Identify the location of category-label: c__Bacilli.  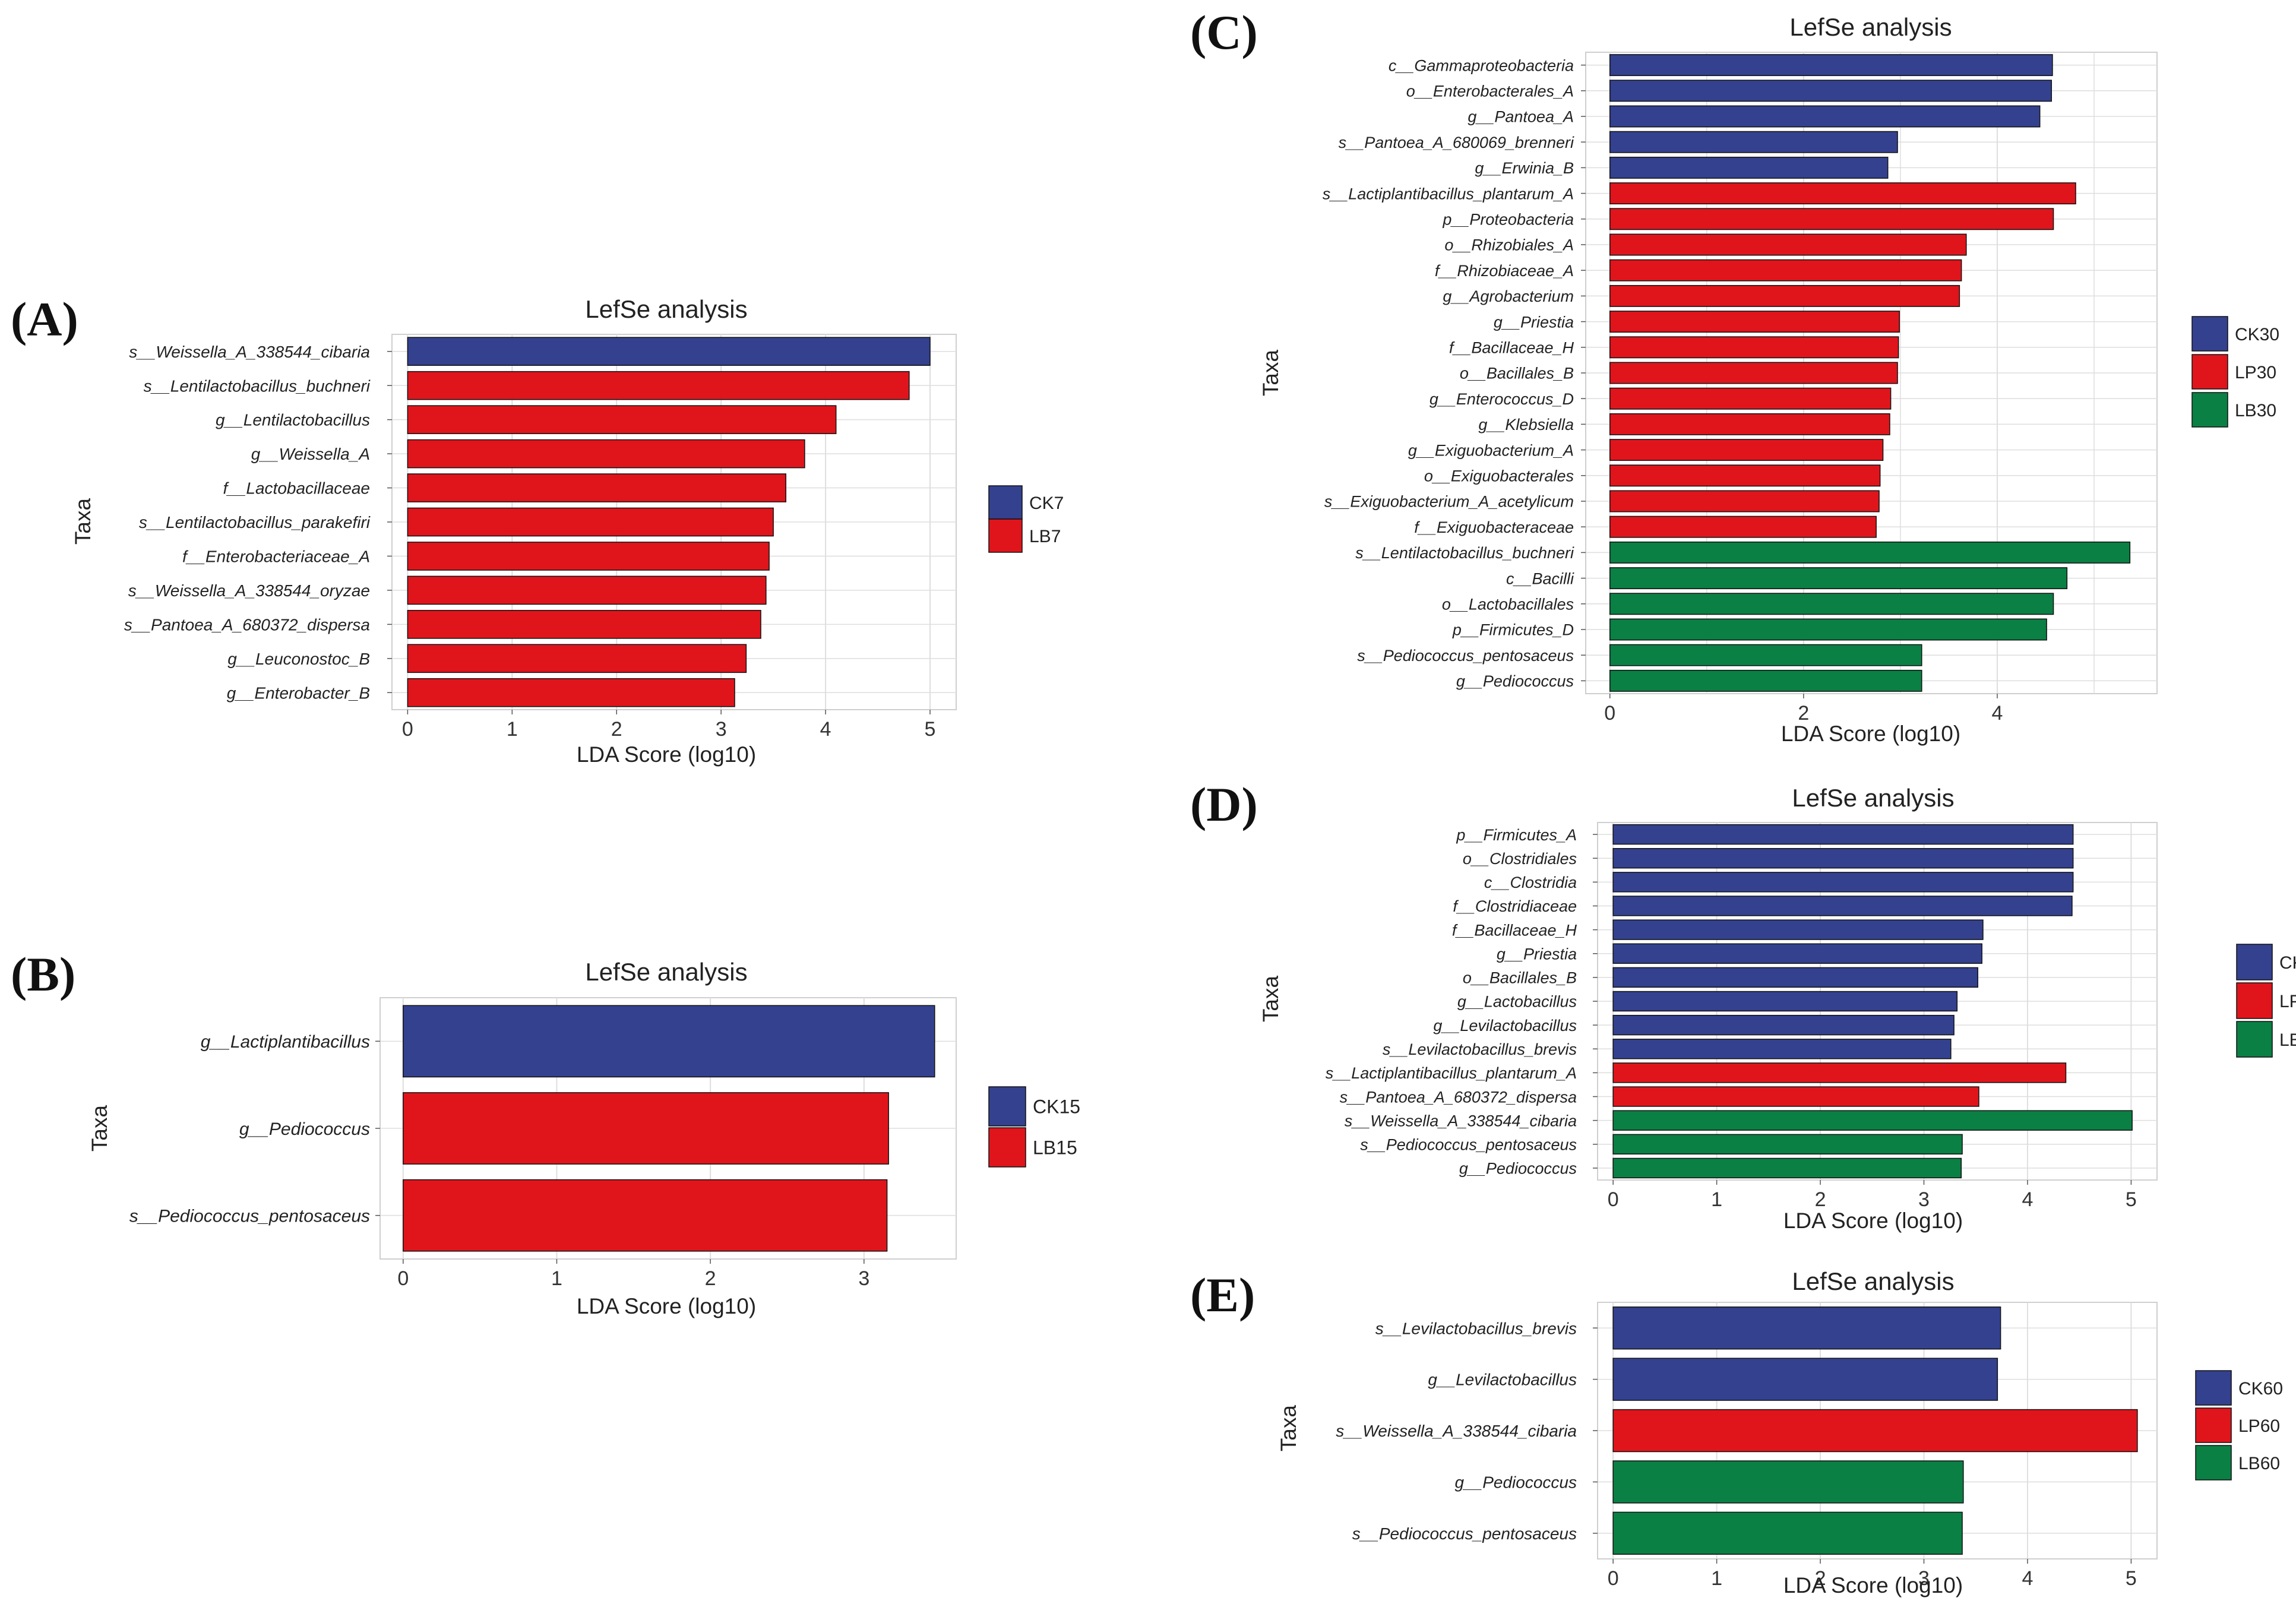
(1540, 578).